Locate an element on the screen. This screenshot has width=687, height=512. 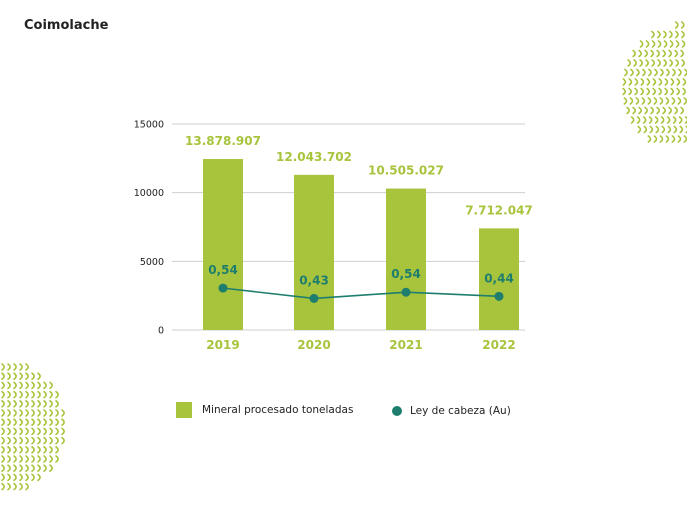
ley-point-2020 is located at coordinates (314, 298).